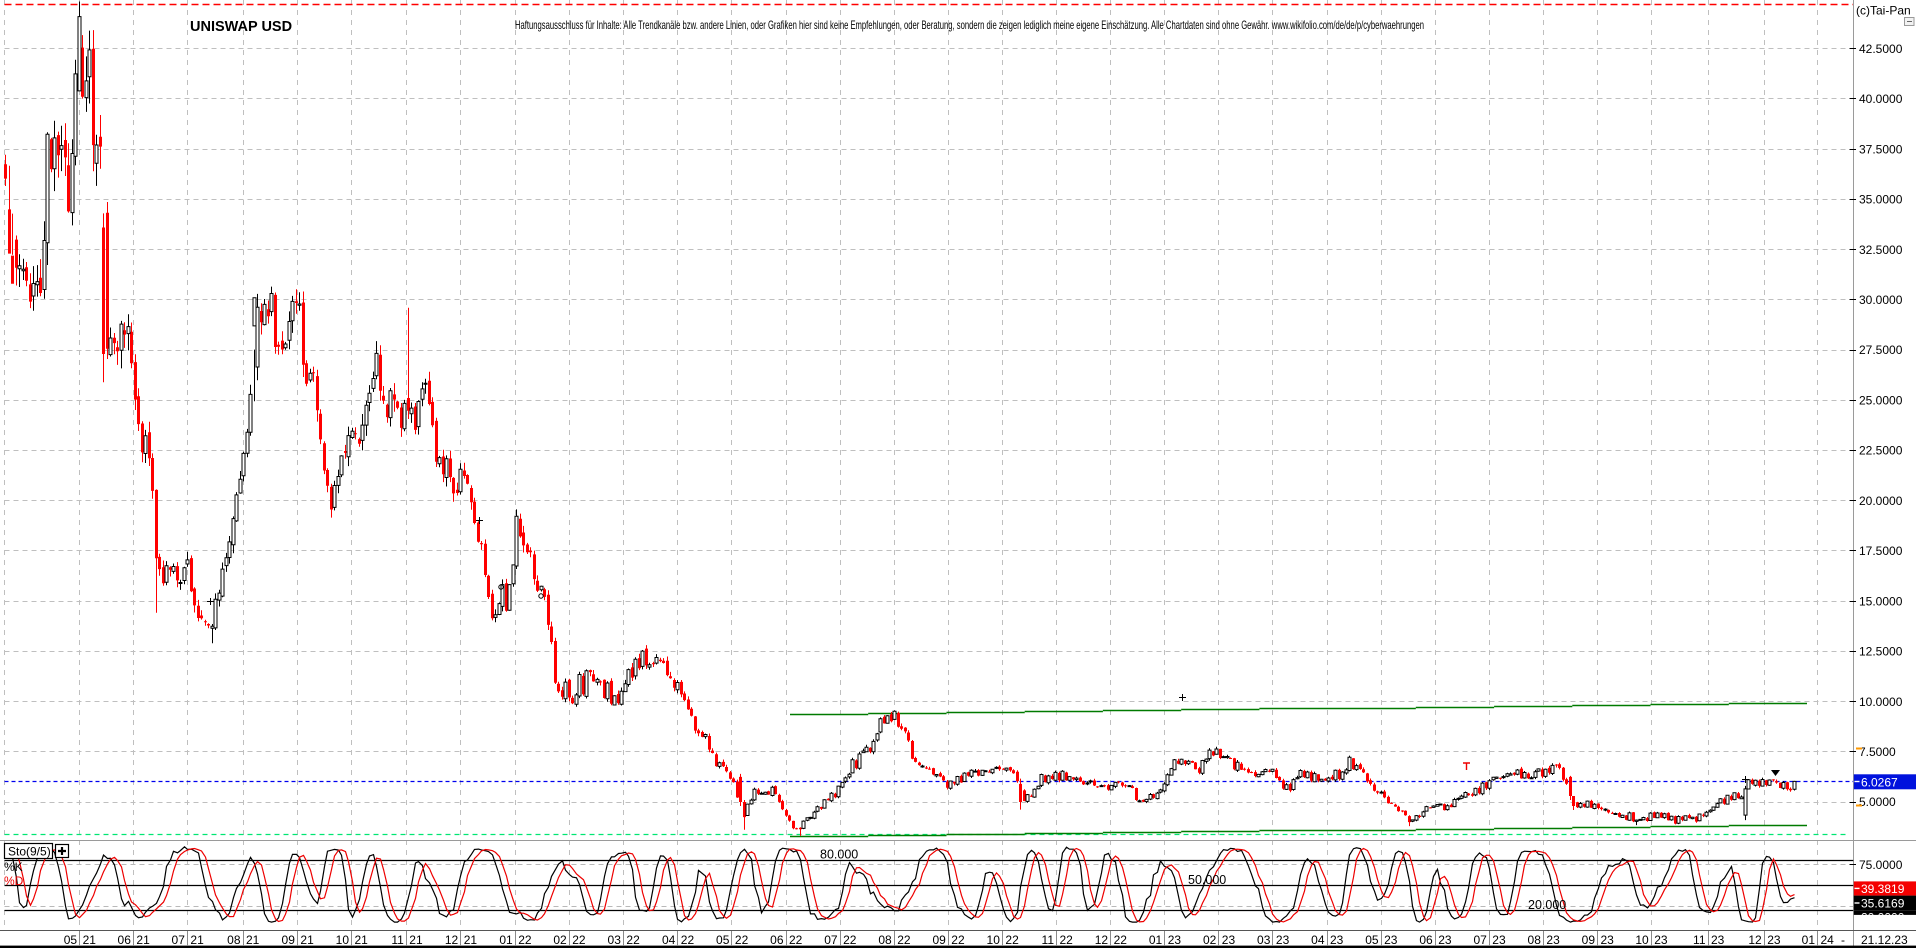 This screenshot has width=1916, height=948. Describe the element at coordinates (1881, 601) in the screenshot. I see `svg-text: 15.0000` at that location.